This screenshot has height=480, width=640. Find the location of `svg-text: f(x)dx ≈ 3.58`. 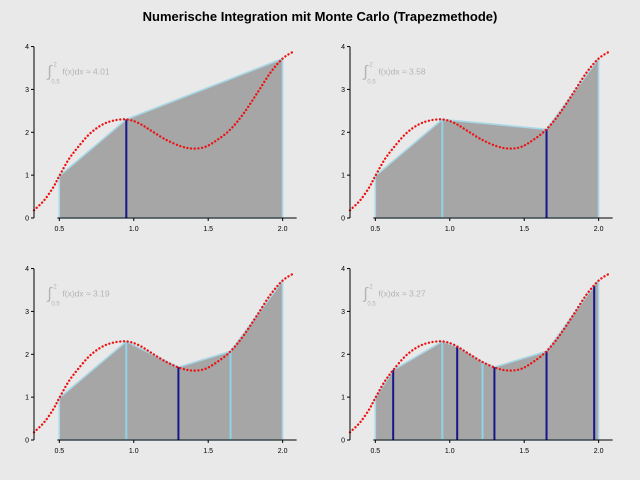

svg-text: f(x)dx ≈ 3.58 is located at coordinates (401, 72).